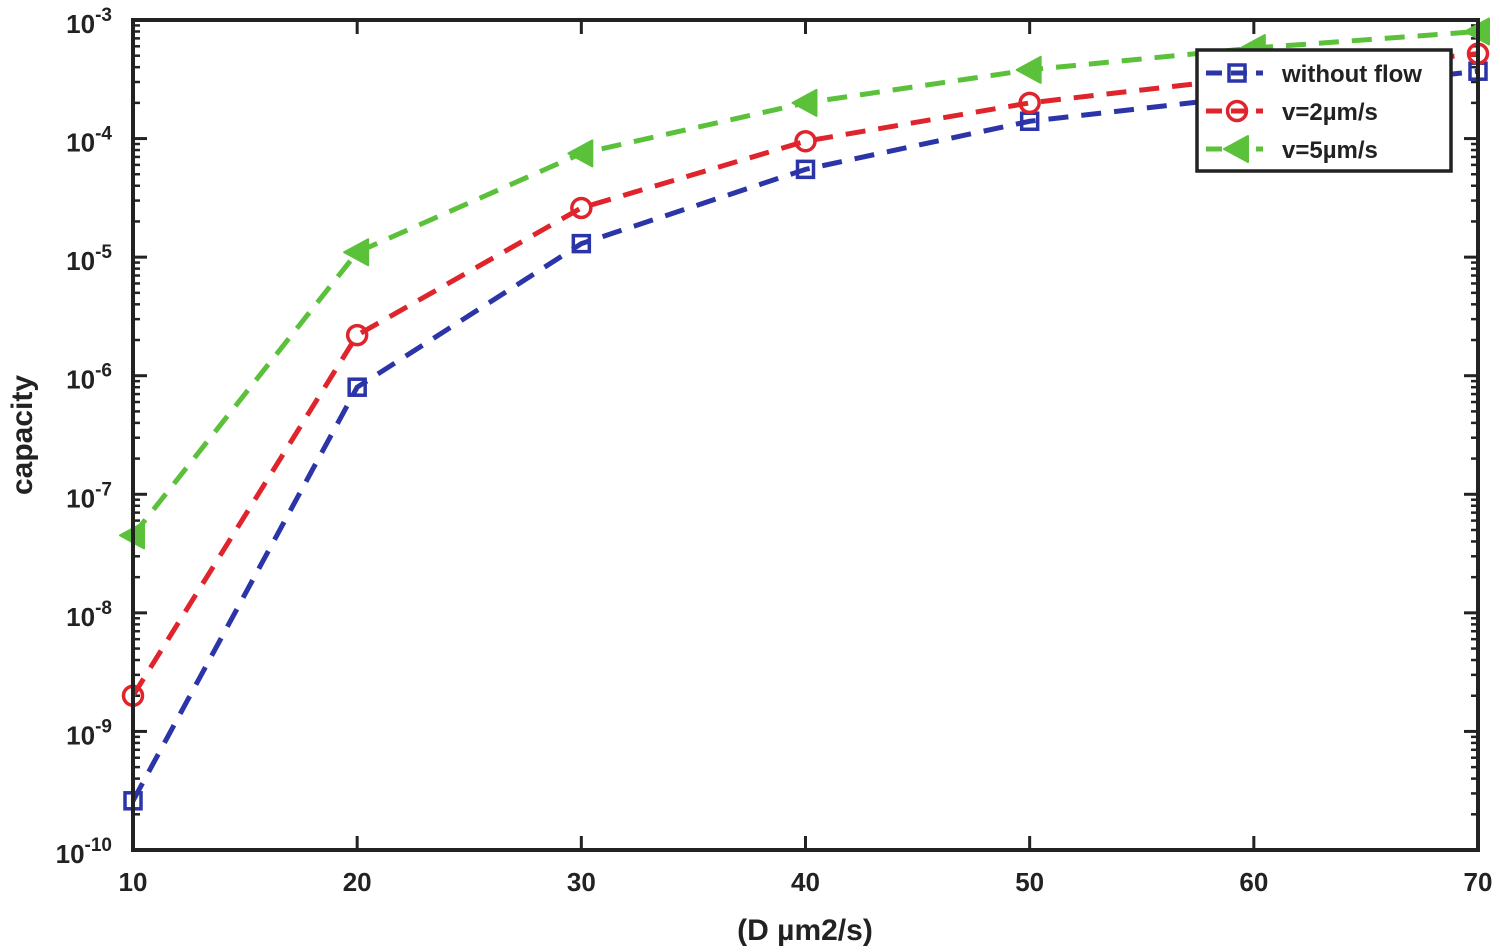 The image size is (1500, 952). I want to click on x-tick-label: 20, so click(357, 882).